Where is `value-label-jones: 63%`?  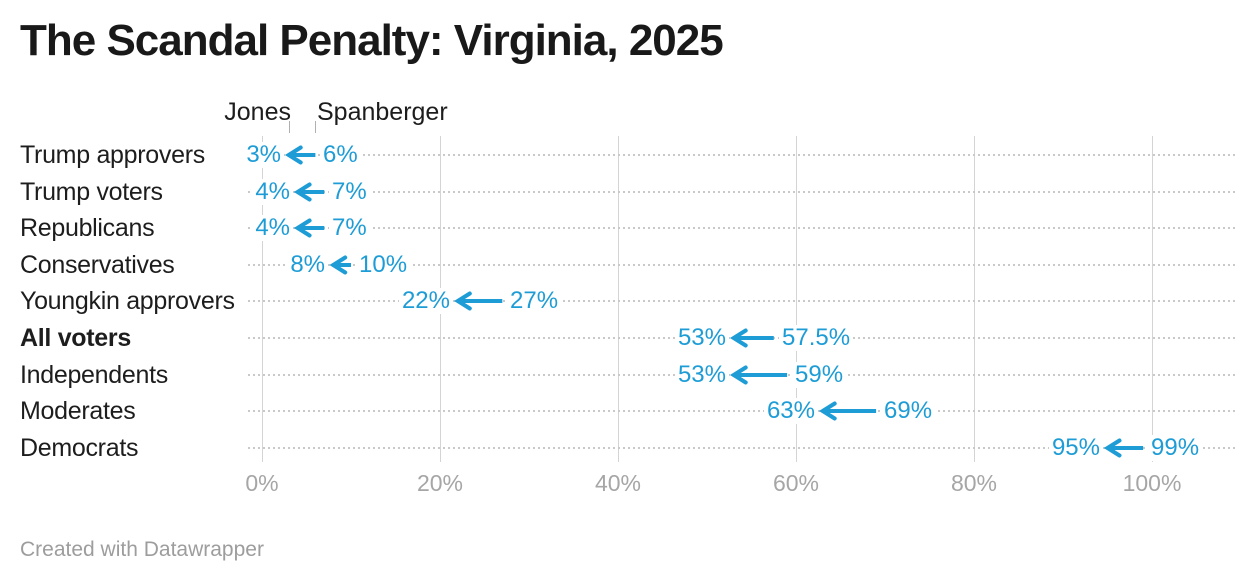
value-label-jones: 63% is located at coordinates (790, 411).